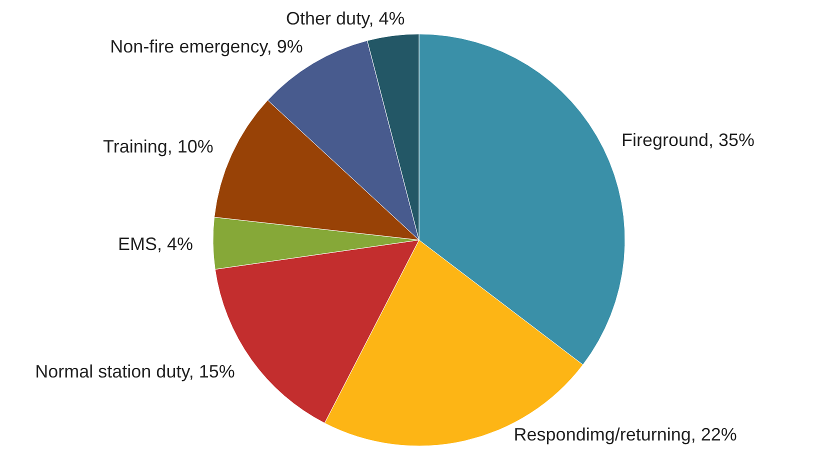 This screenshot has width=818, height=454. What do you see at coordinates (158, 146) in the screenshot?
I see `slice-label: Training, 10%` at bounding box center [158, 146].